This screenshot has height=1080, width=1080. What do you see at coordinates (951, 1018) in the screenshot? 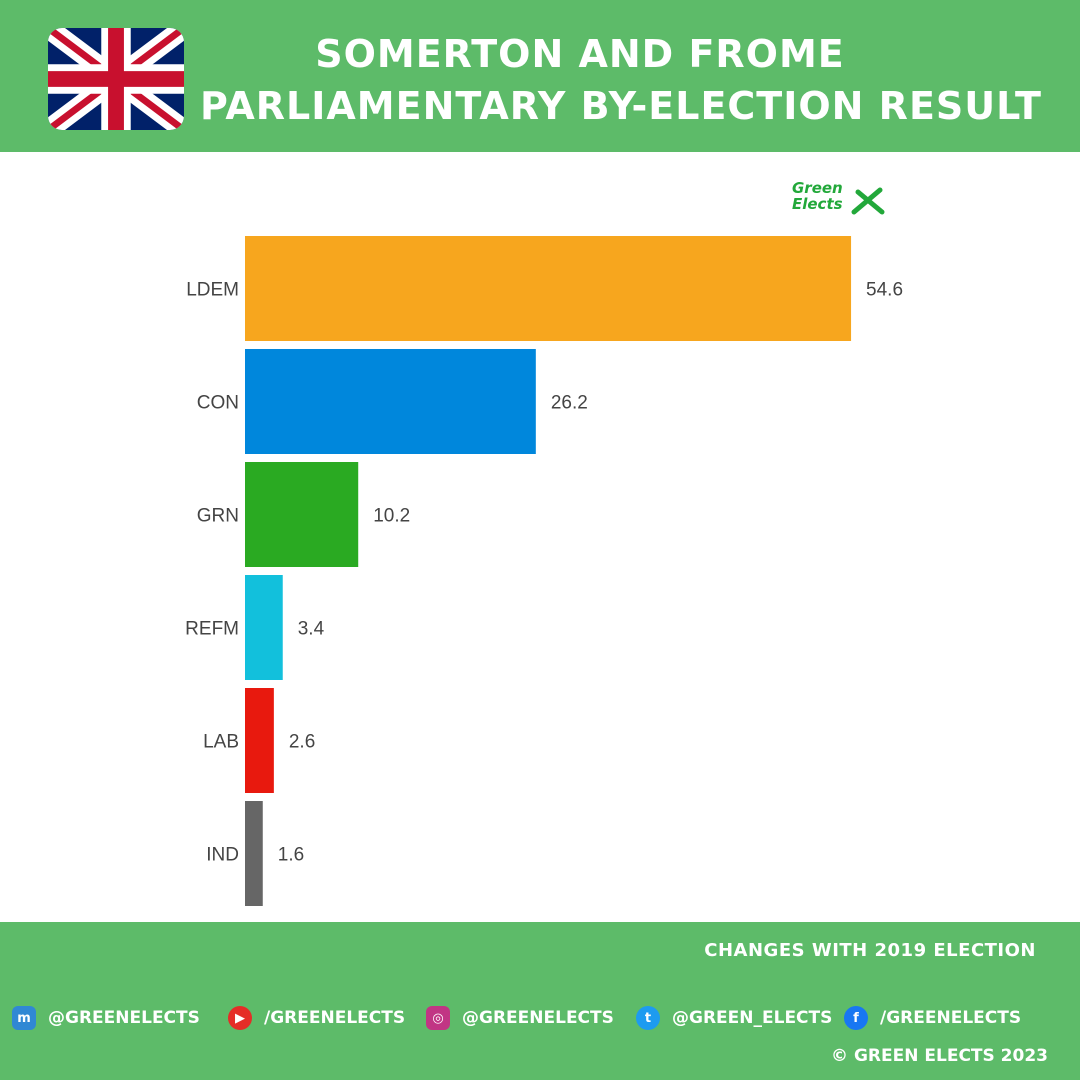
I see `social-facebook-label: /GREENELECTS` at bounding box center [951, 1018].